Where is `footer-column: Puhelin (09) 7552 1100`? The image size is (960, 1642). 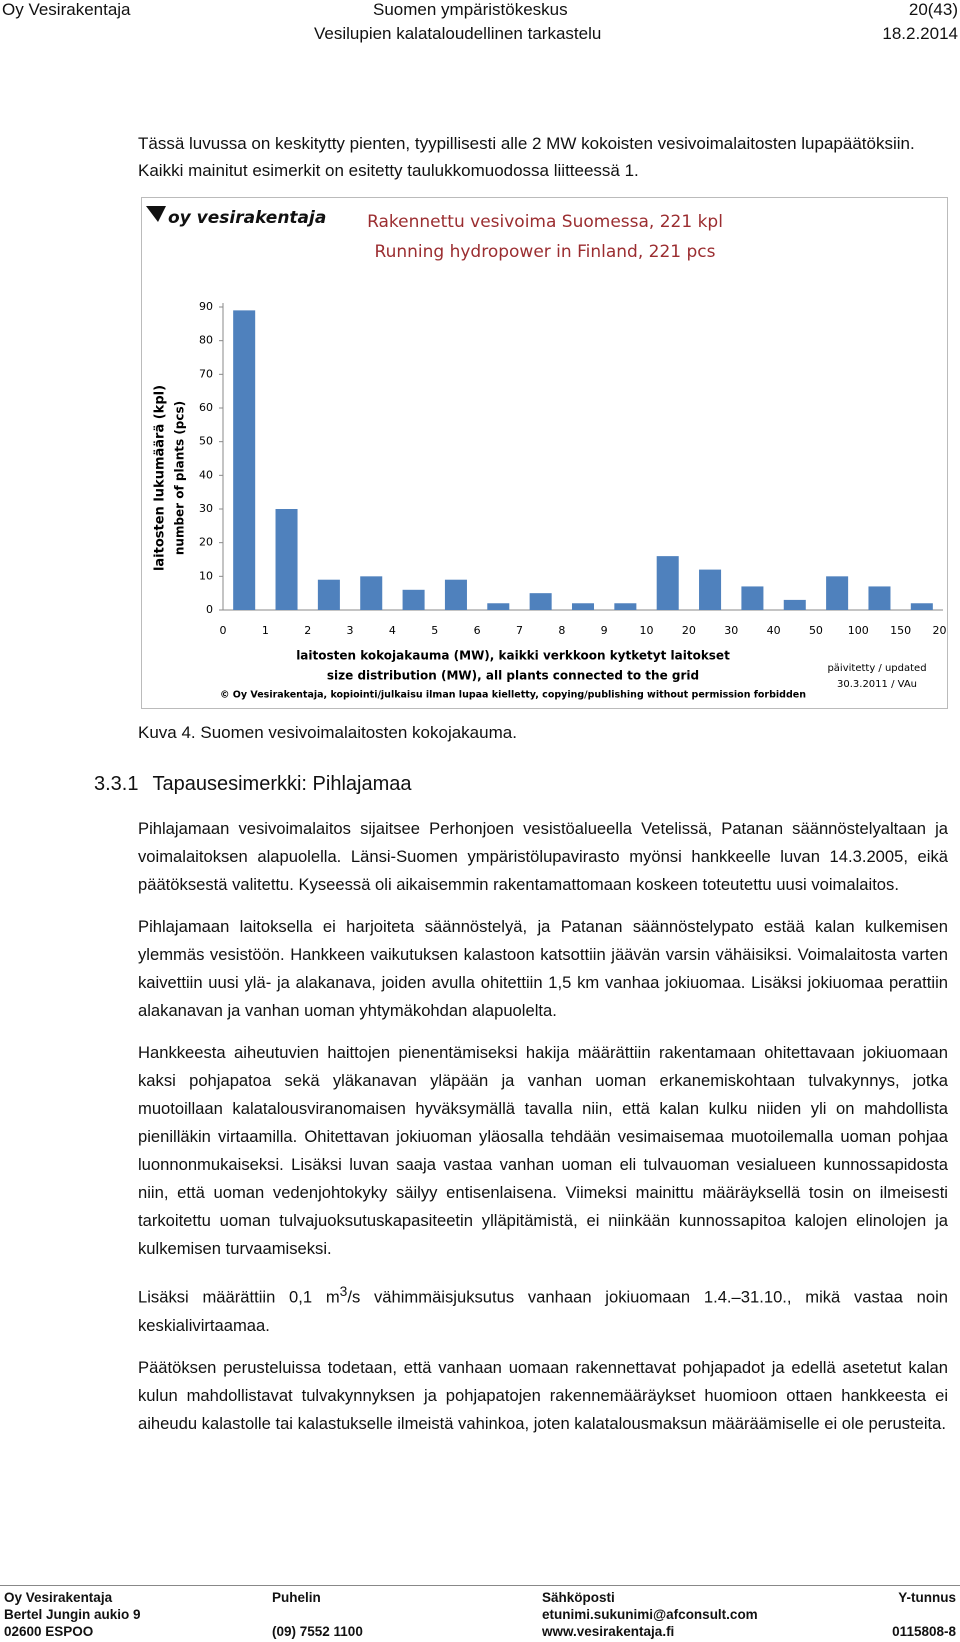
footer-column: Puhelin (09) 7552 1100 is located at coordinates (317, 1614).